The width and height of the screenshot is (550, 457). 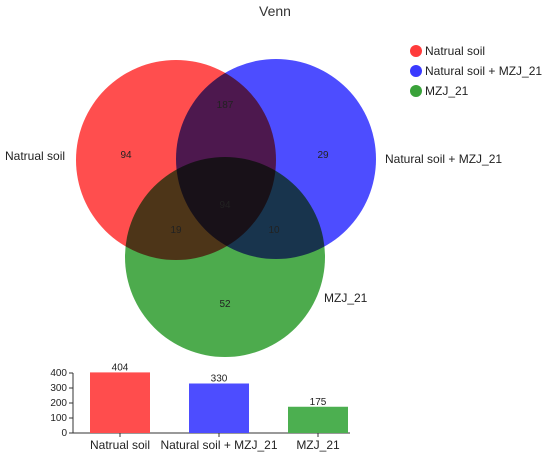 What do you see at coordinates (225, 205) in the screenshot?
I see `region-all-three: 94` at bounding box center [225, 205].